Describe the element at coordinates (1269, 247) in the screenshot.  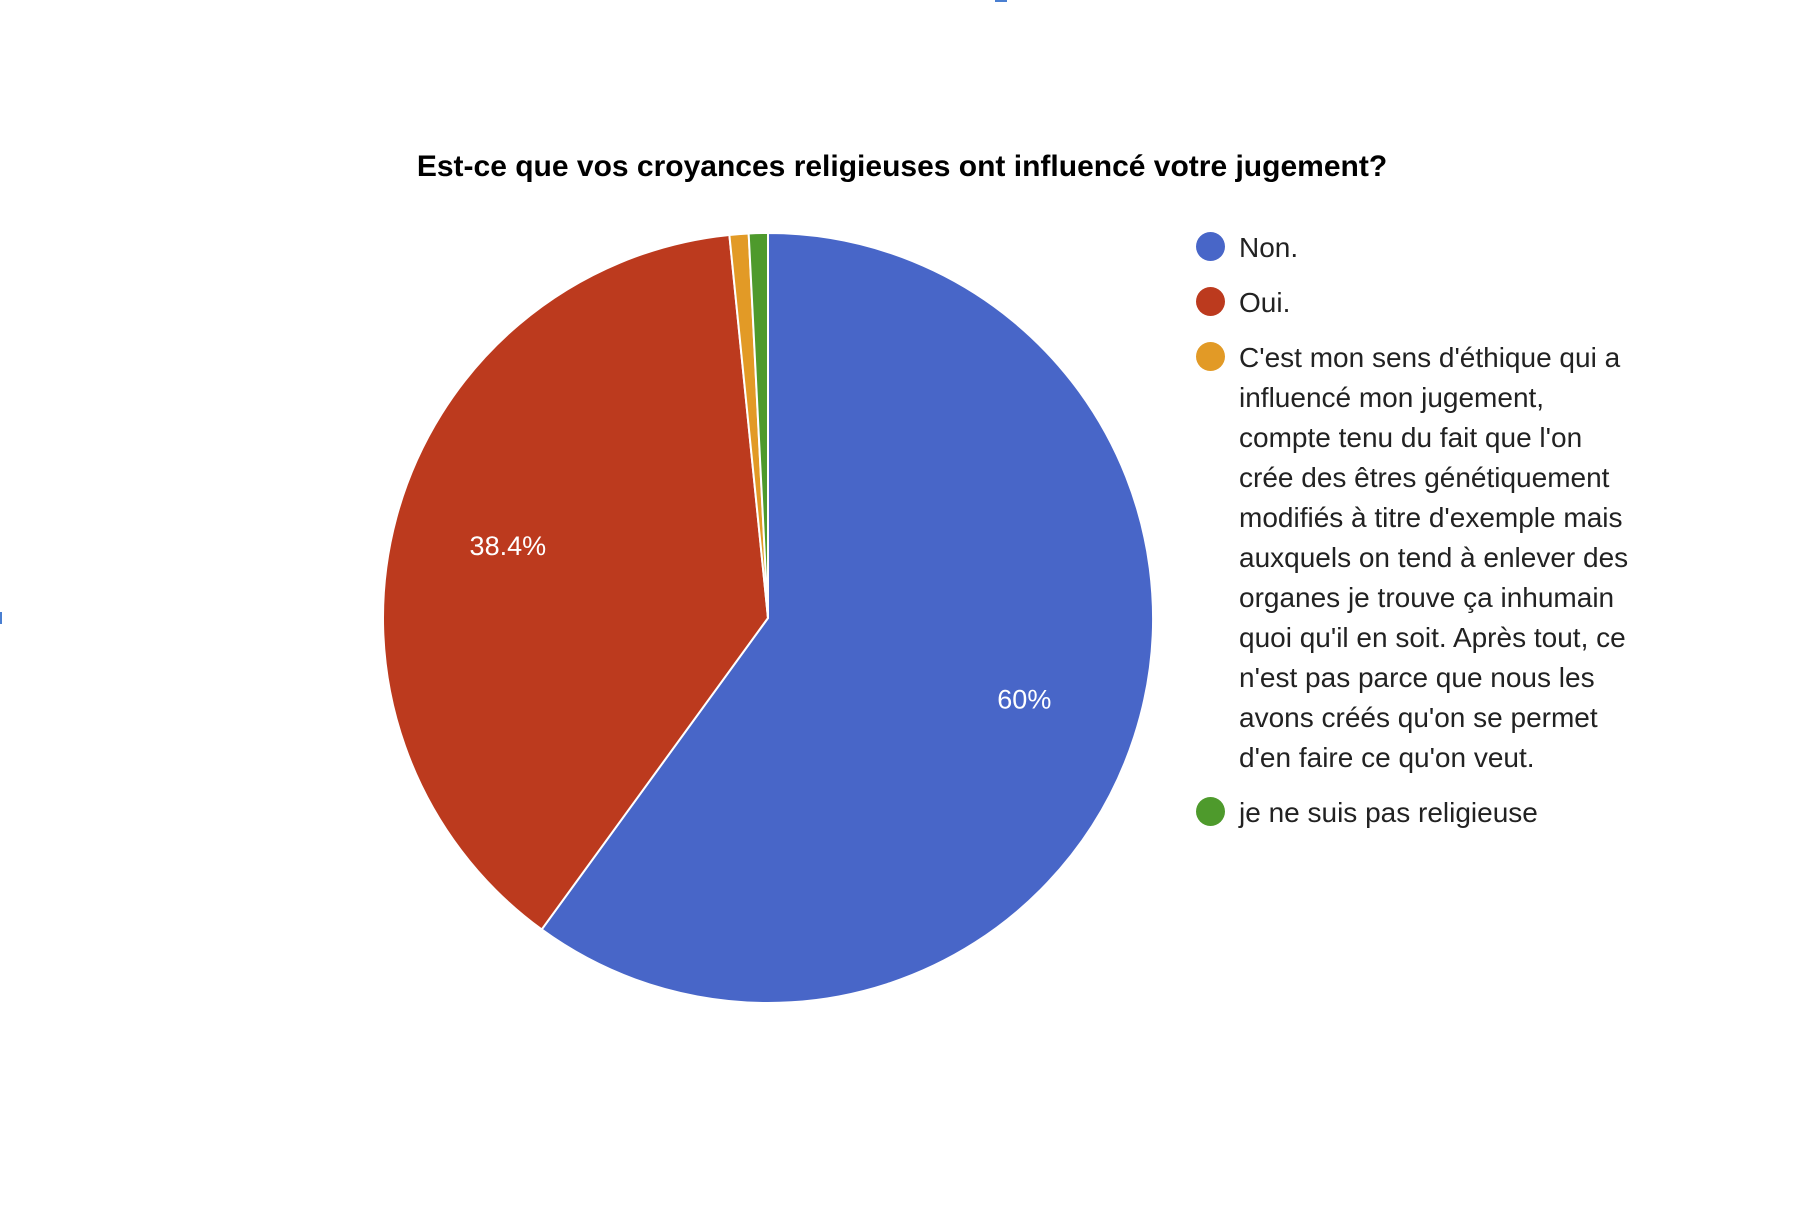
I see `legend-label-non: Non.` at that location.